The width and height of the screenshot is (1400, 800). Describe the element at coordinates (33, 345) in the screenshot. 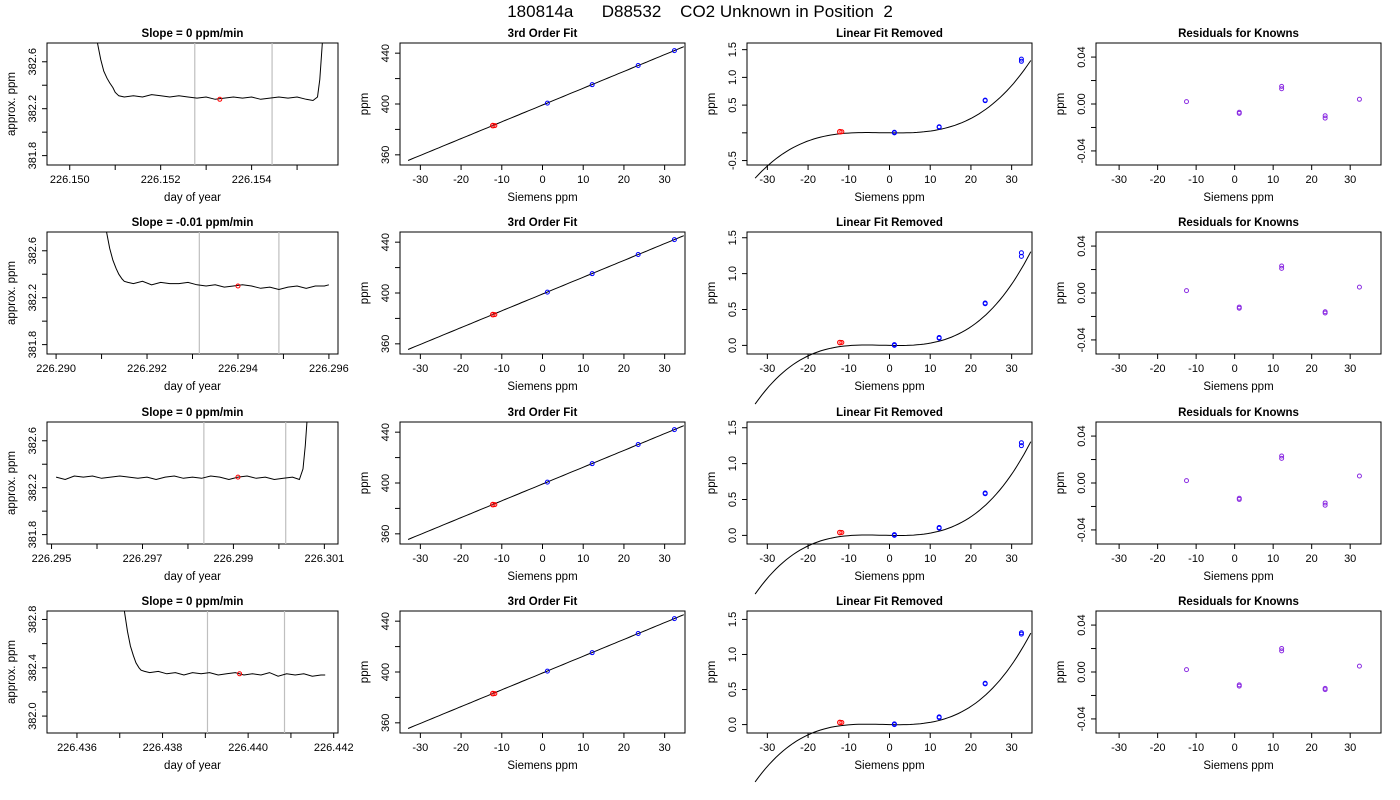

I see `y-tick-label: 381.8` at that location.